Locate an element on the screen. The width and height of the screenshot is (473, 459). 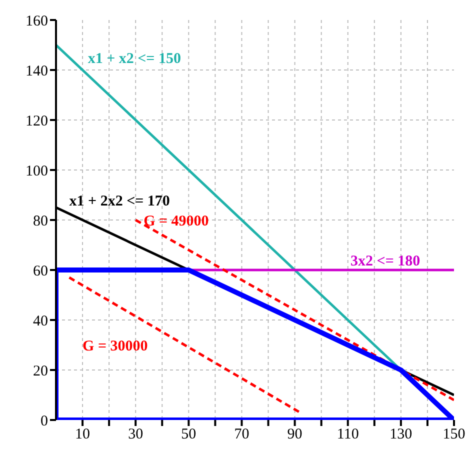
x-tick-label: 70 is located at coordinates (242, 434).